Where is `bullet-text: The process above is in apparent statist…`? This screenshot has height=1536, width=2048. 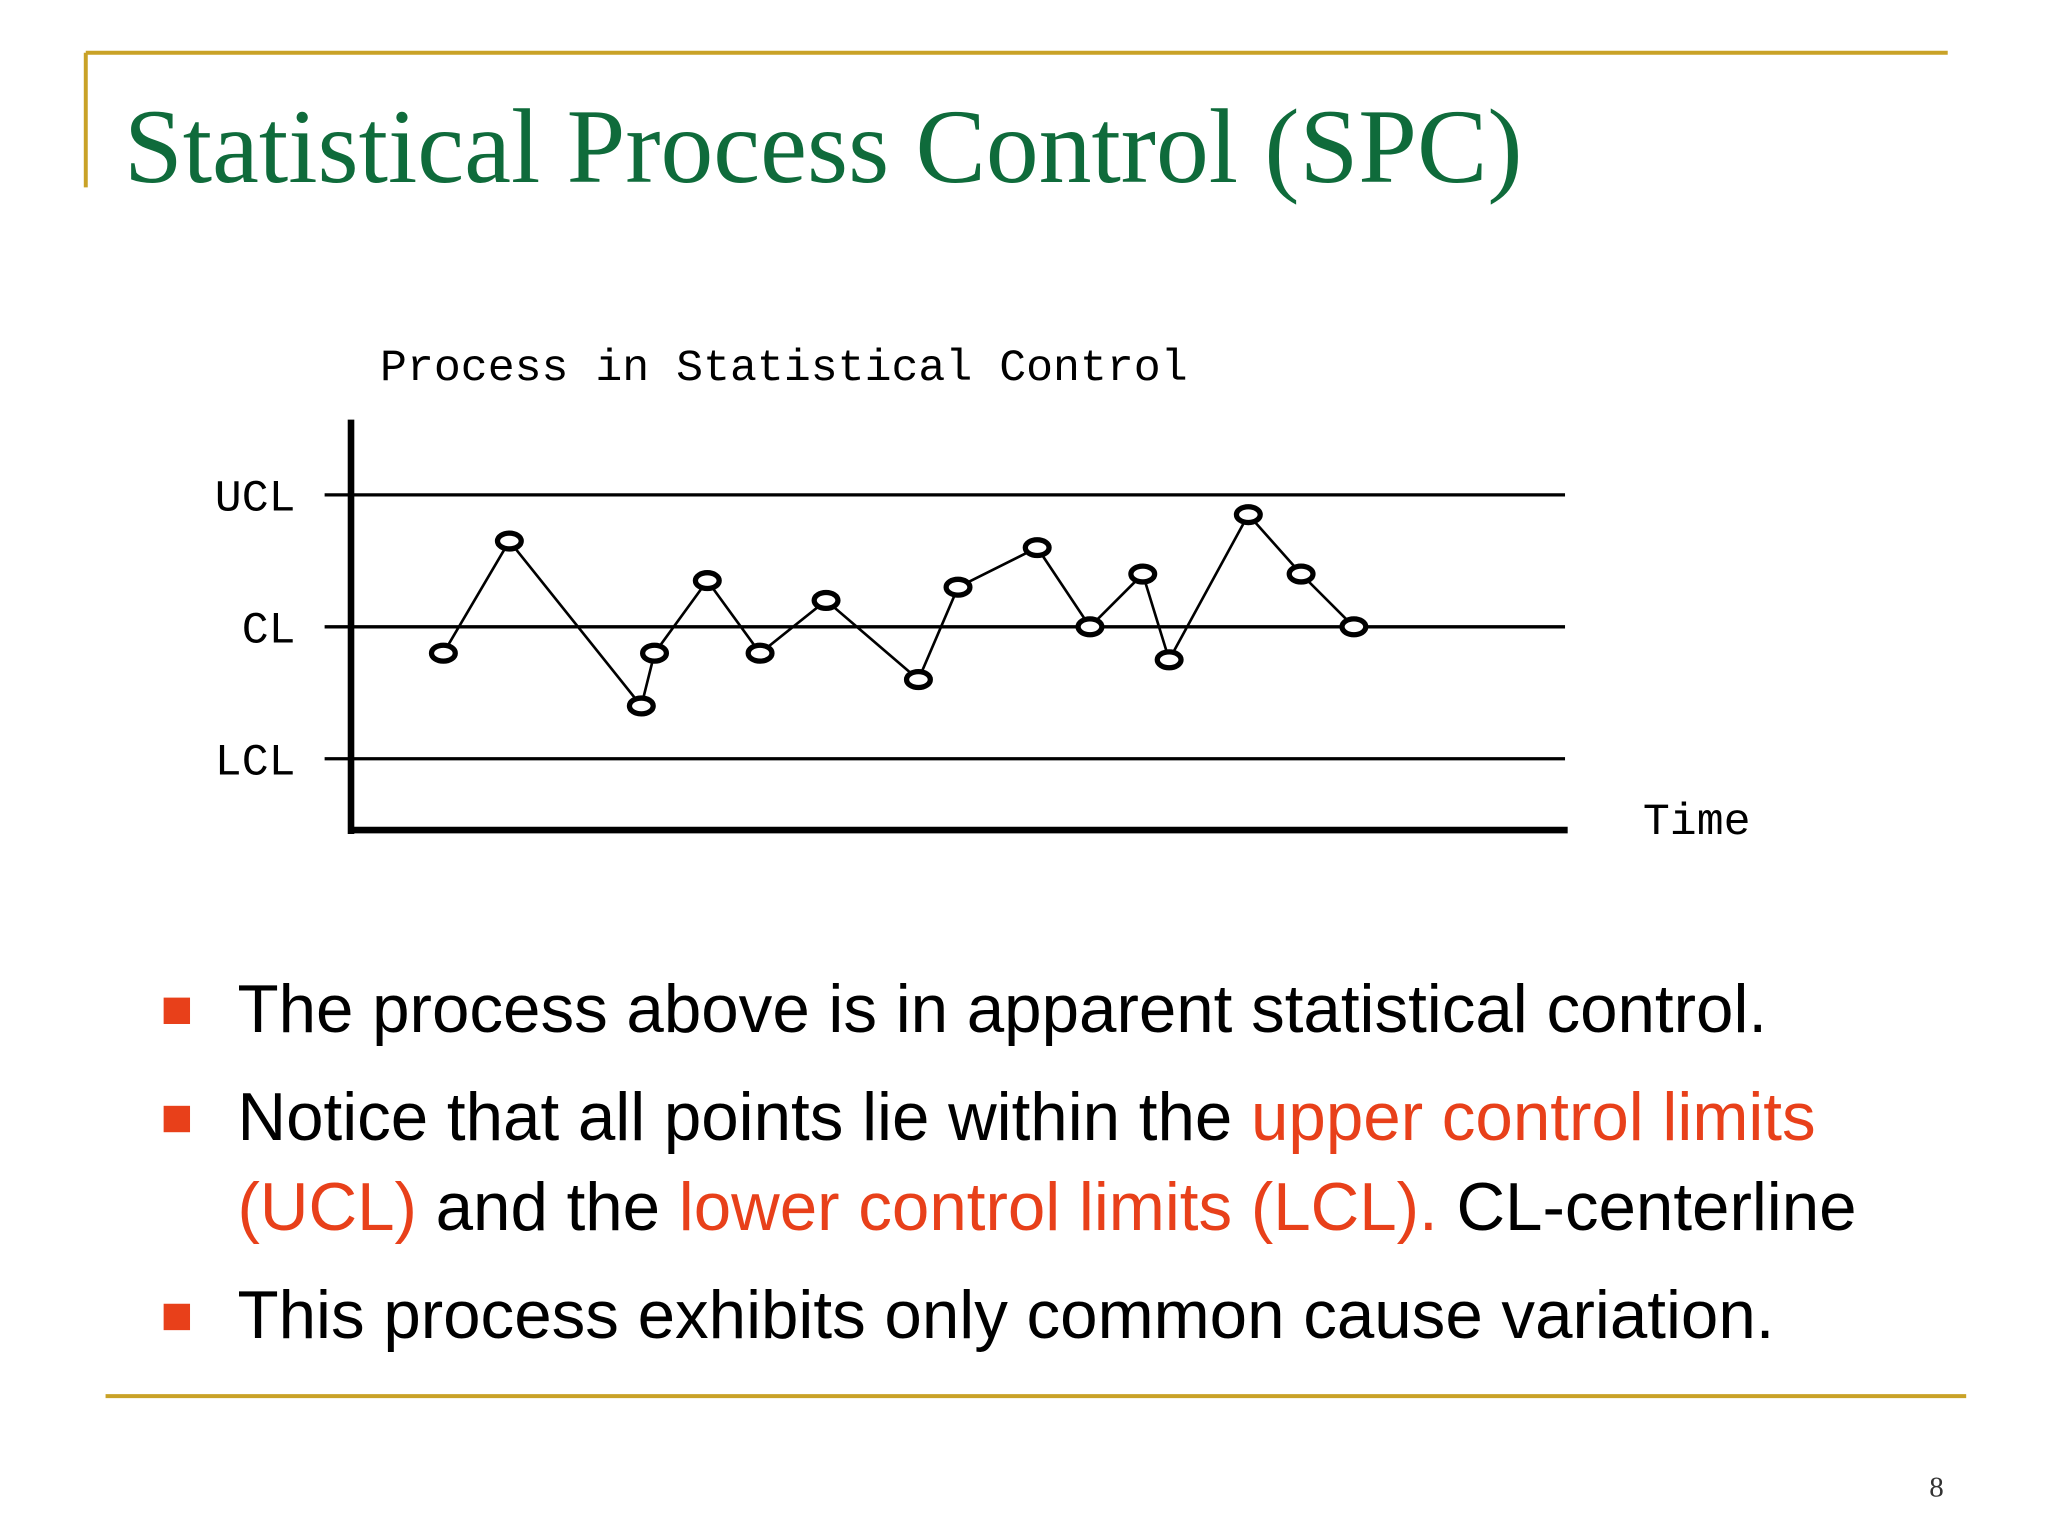 bullet-text: The process above is in apparent statist… is located at coordinates (1003, 1009).